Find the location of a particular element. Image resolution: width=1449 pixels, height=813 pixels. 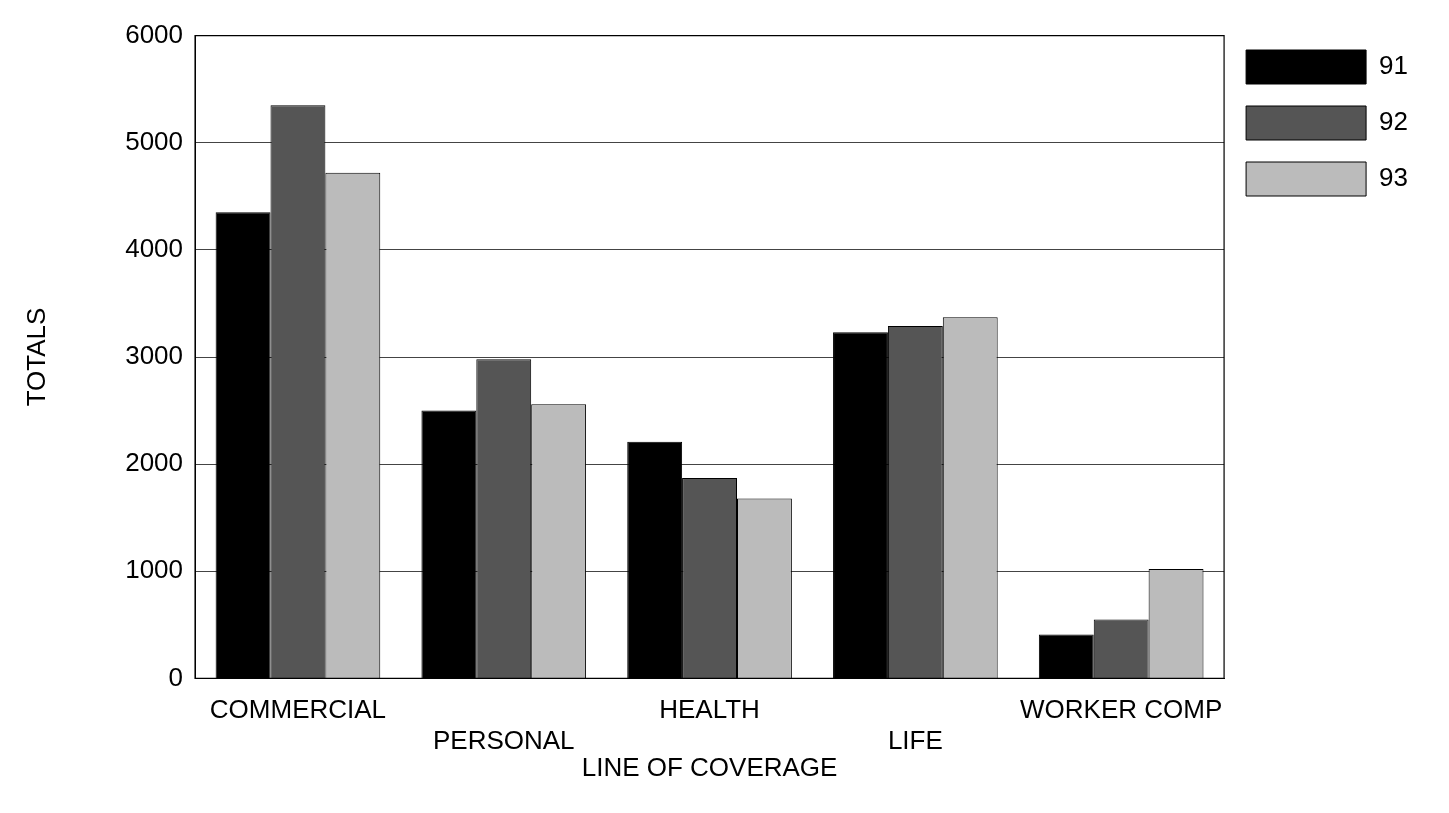

y-tick-label: 1000 is located at coordinates (154, 569).